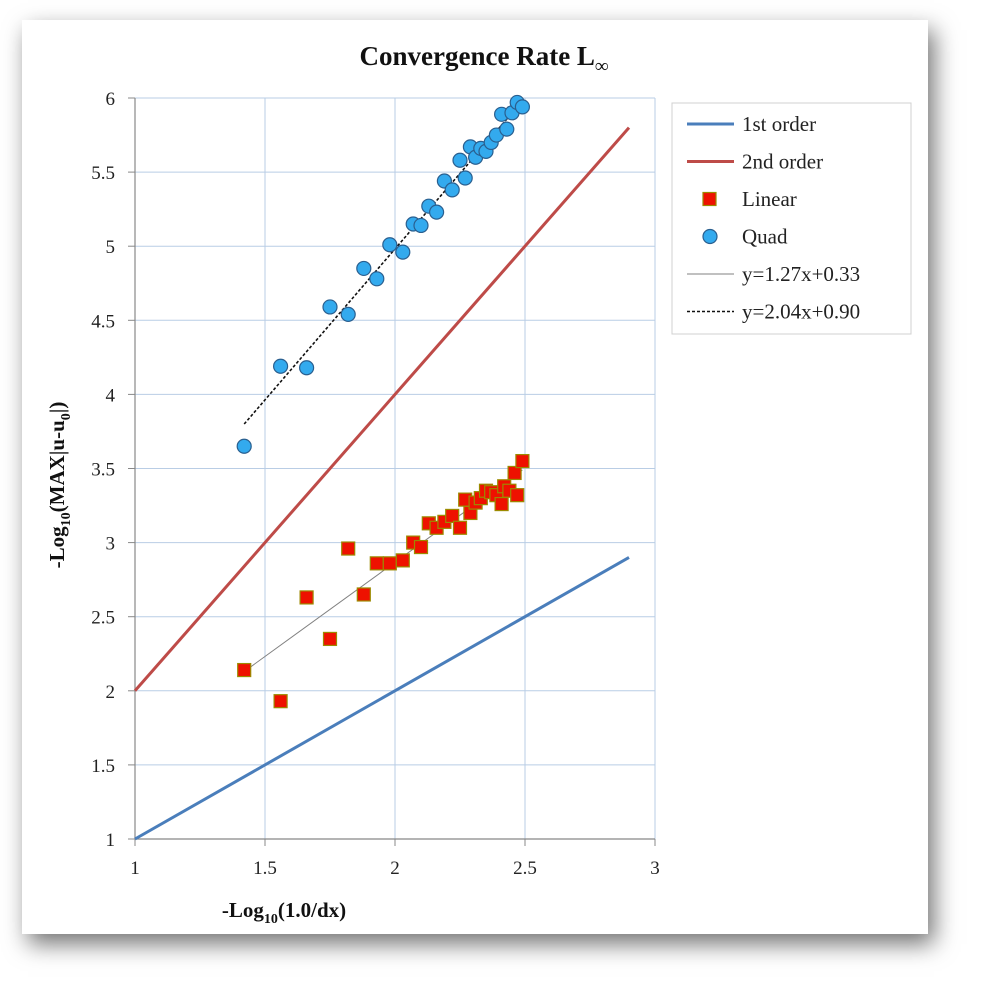 The width and height of the screenshot is (1001, 1006). What do you see at coordinates (103, 321) in the screenshot?
I see `y-tick-label: 4.5` at bounding box center [103, 321].